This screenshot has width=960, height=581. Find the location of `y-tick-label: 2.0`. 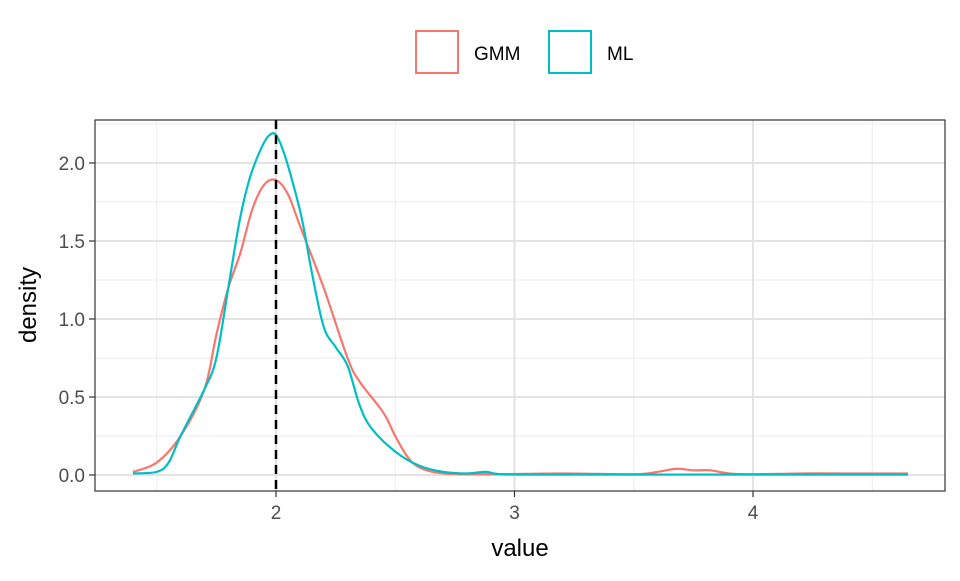

y-tick-label: 2.0 is located at coordinates (72, 164).